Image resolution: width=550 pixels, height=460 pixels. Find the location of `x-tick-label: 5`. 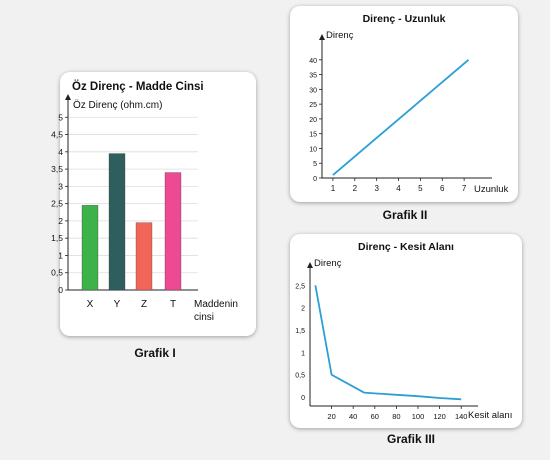

x-tick-label: 5 is located at coordinates (420, 188).